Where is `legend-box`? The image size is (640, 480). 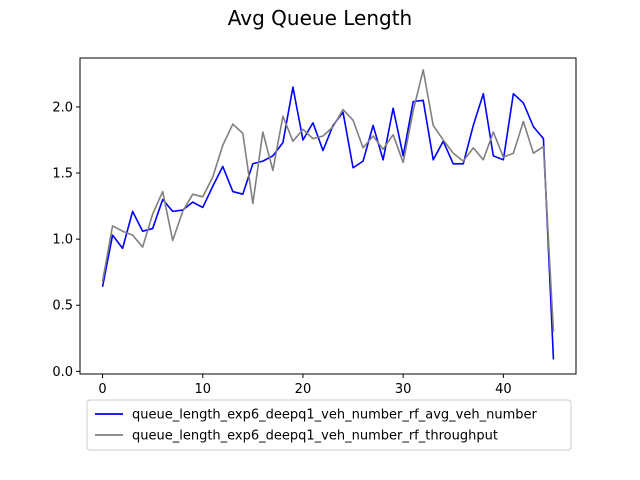 legend-box is located at coordinates (329, 425).